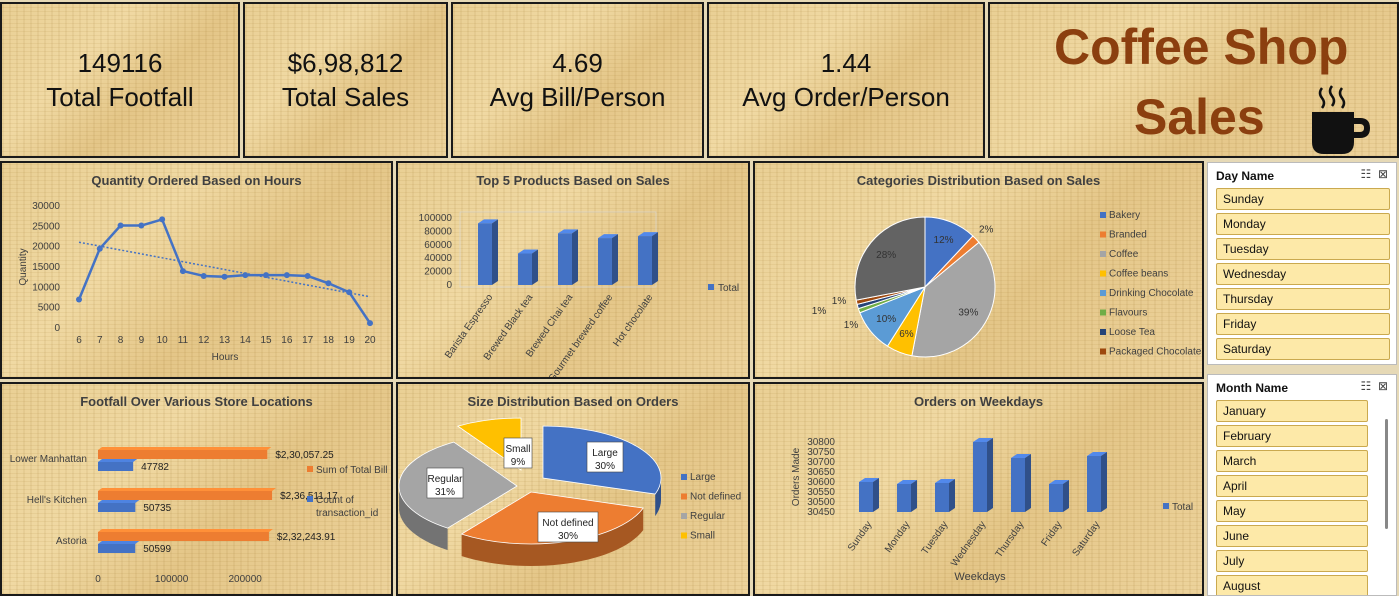 The image size is (1399, 596). Describe the element at coordinates (79, 340) in the screenshot. I see `x-tick-label: 6` at that location.